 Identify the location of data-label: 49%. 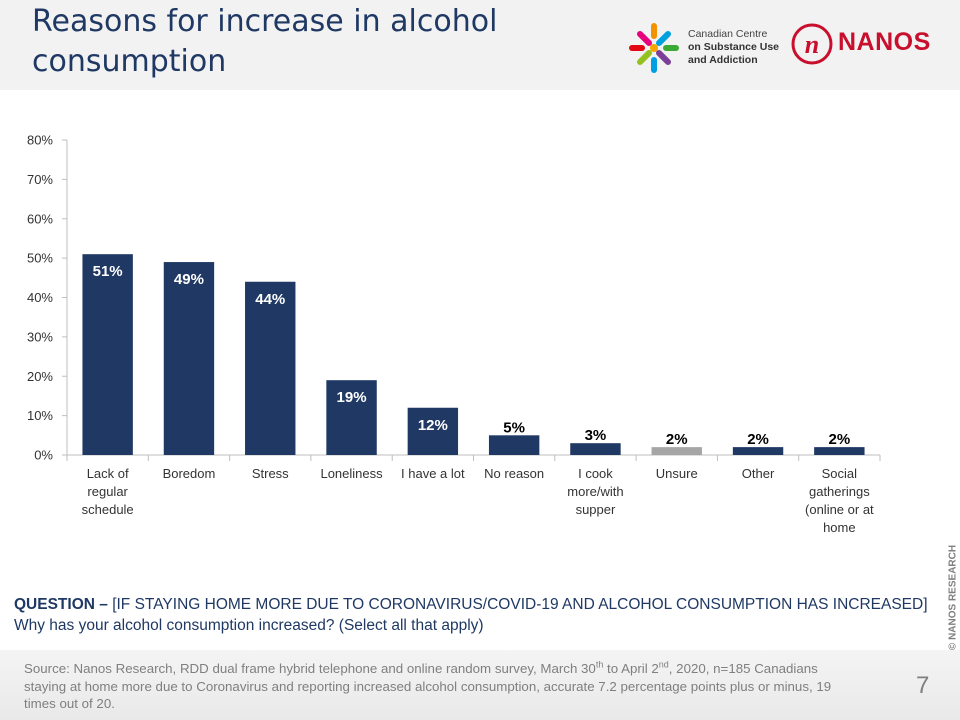
(189, 279).